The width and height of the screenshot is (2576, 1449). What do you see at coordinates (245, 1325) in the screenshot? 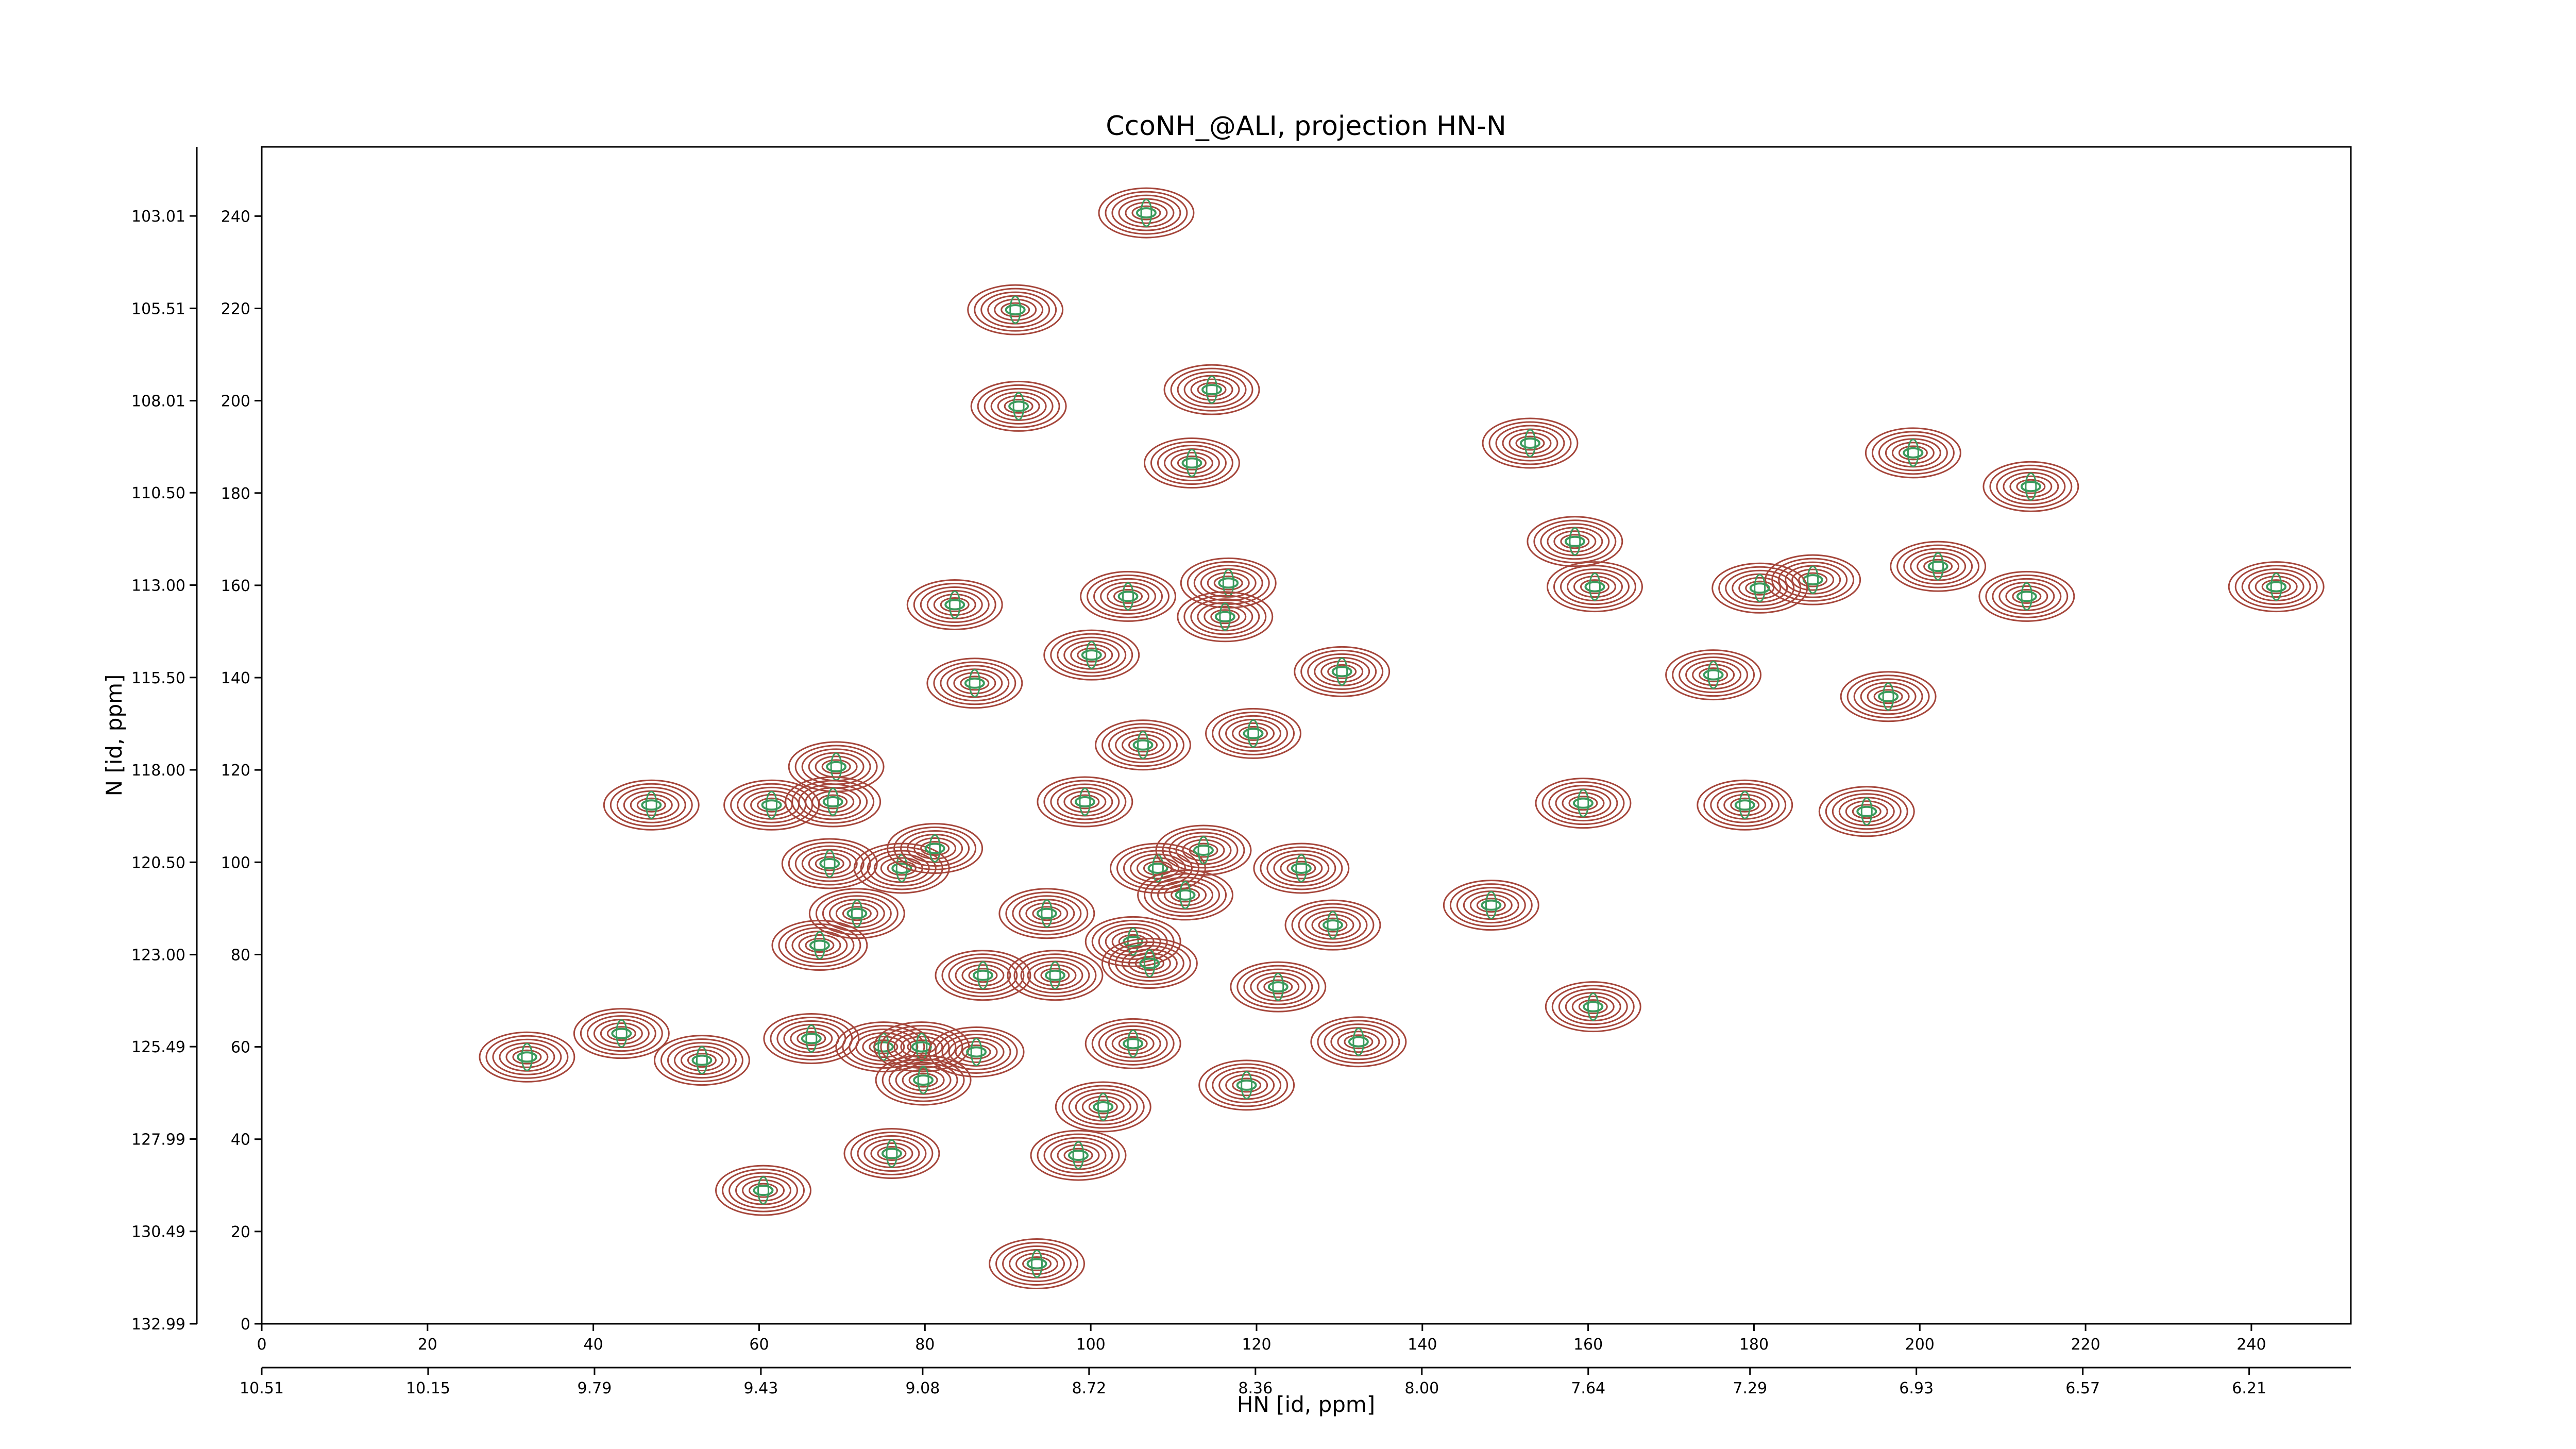
I see `y-tick-label: 0` at bounding box center [245, 1325].